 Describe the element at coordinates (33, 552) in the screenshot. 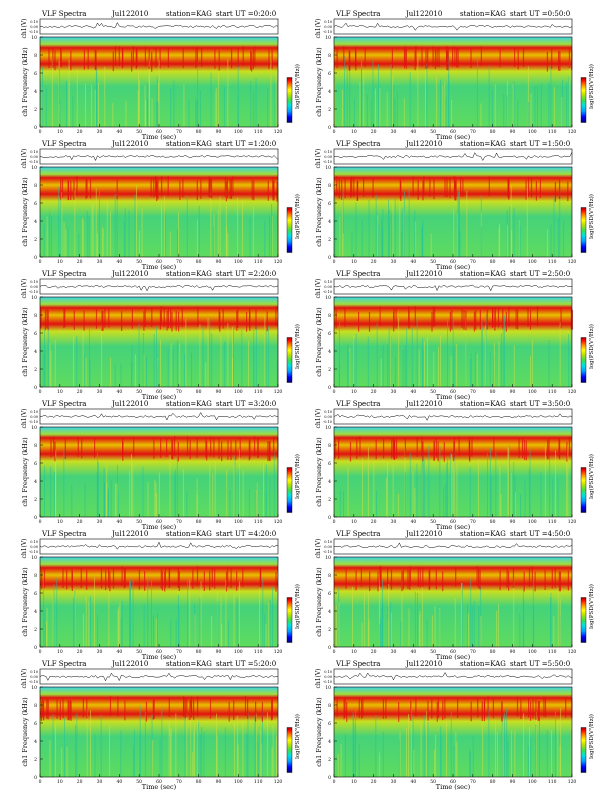

I see `waveform-tick-label: -0.10` at that location.